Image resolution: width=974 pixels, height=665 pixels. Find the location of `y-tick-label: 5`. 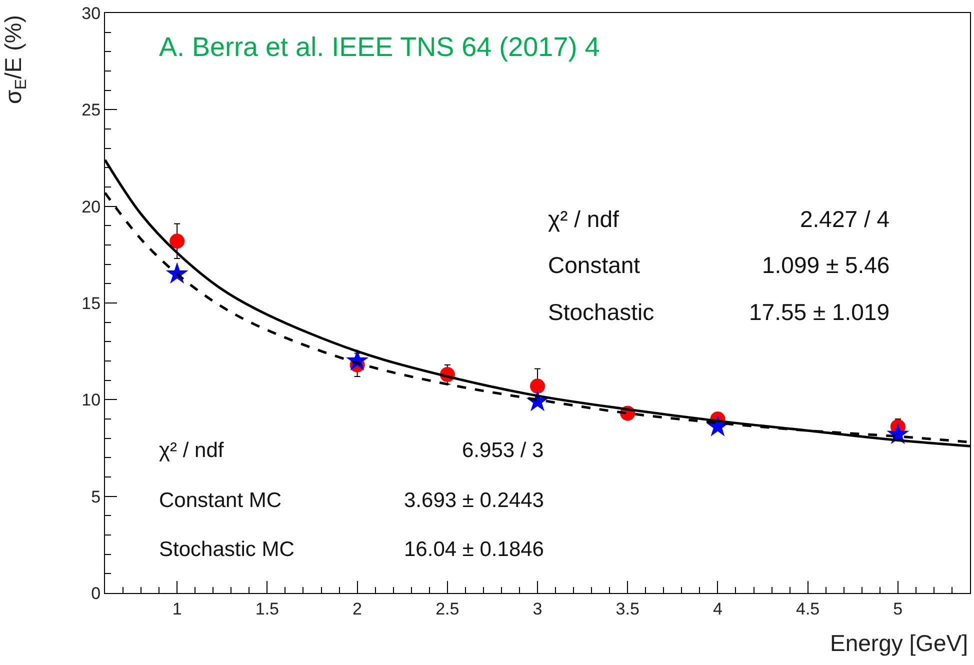

y-tick-label: 5 is located at coordinates (96, 496).